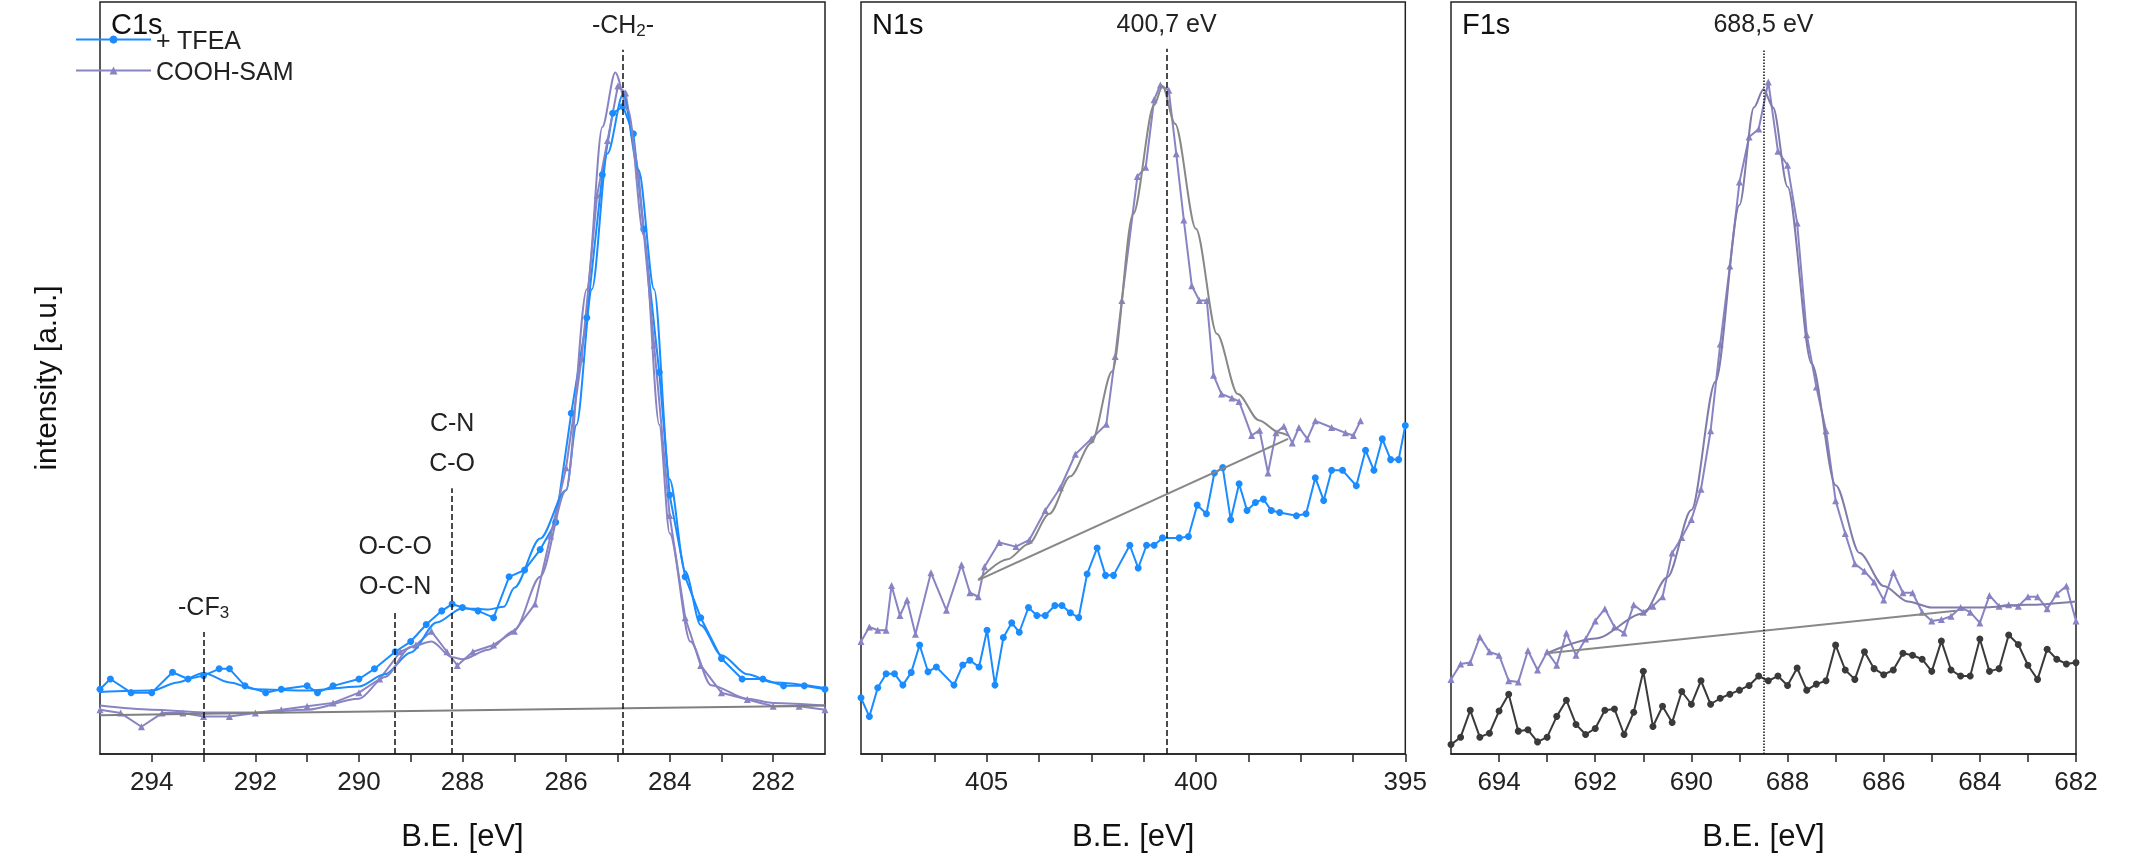 The height and width of the screenshot is (864, 2149). Describe the element at coordinates (255, 781) in the screenshot. I see `x-tick-label: 292` at that location.